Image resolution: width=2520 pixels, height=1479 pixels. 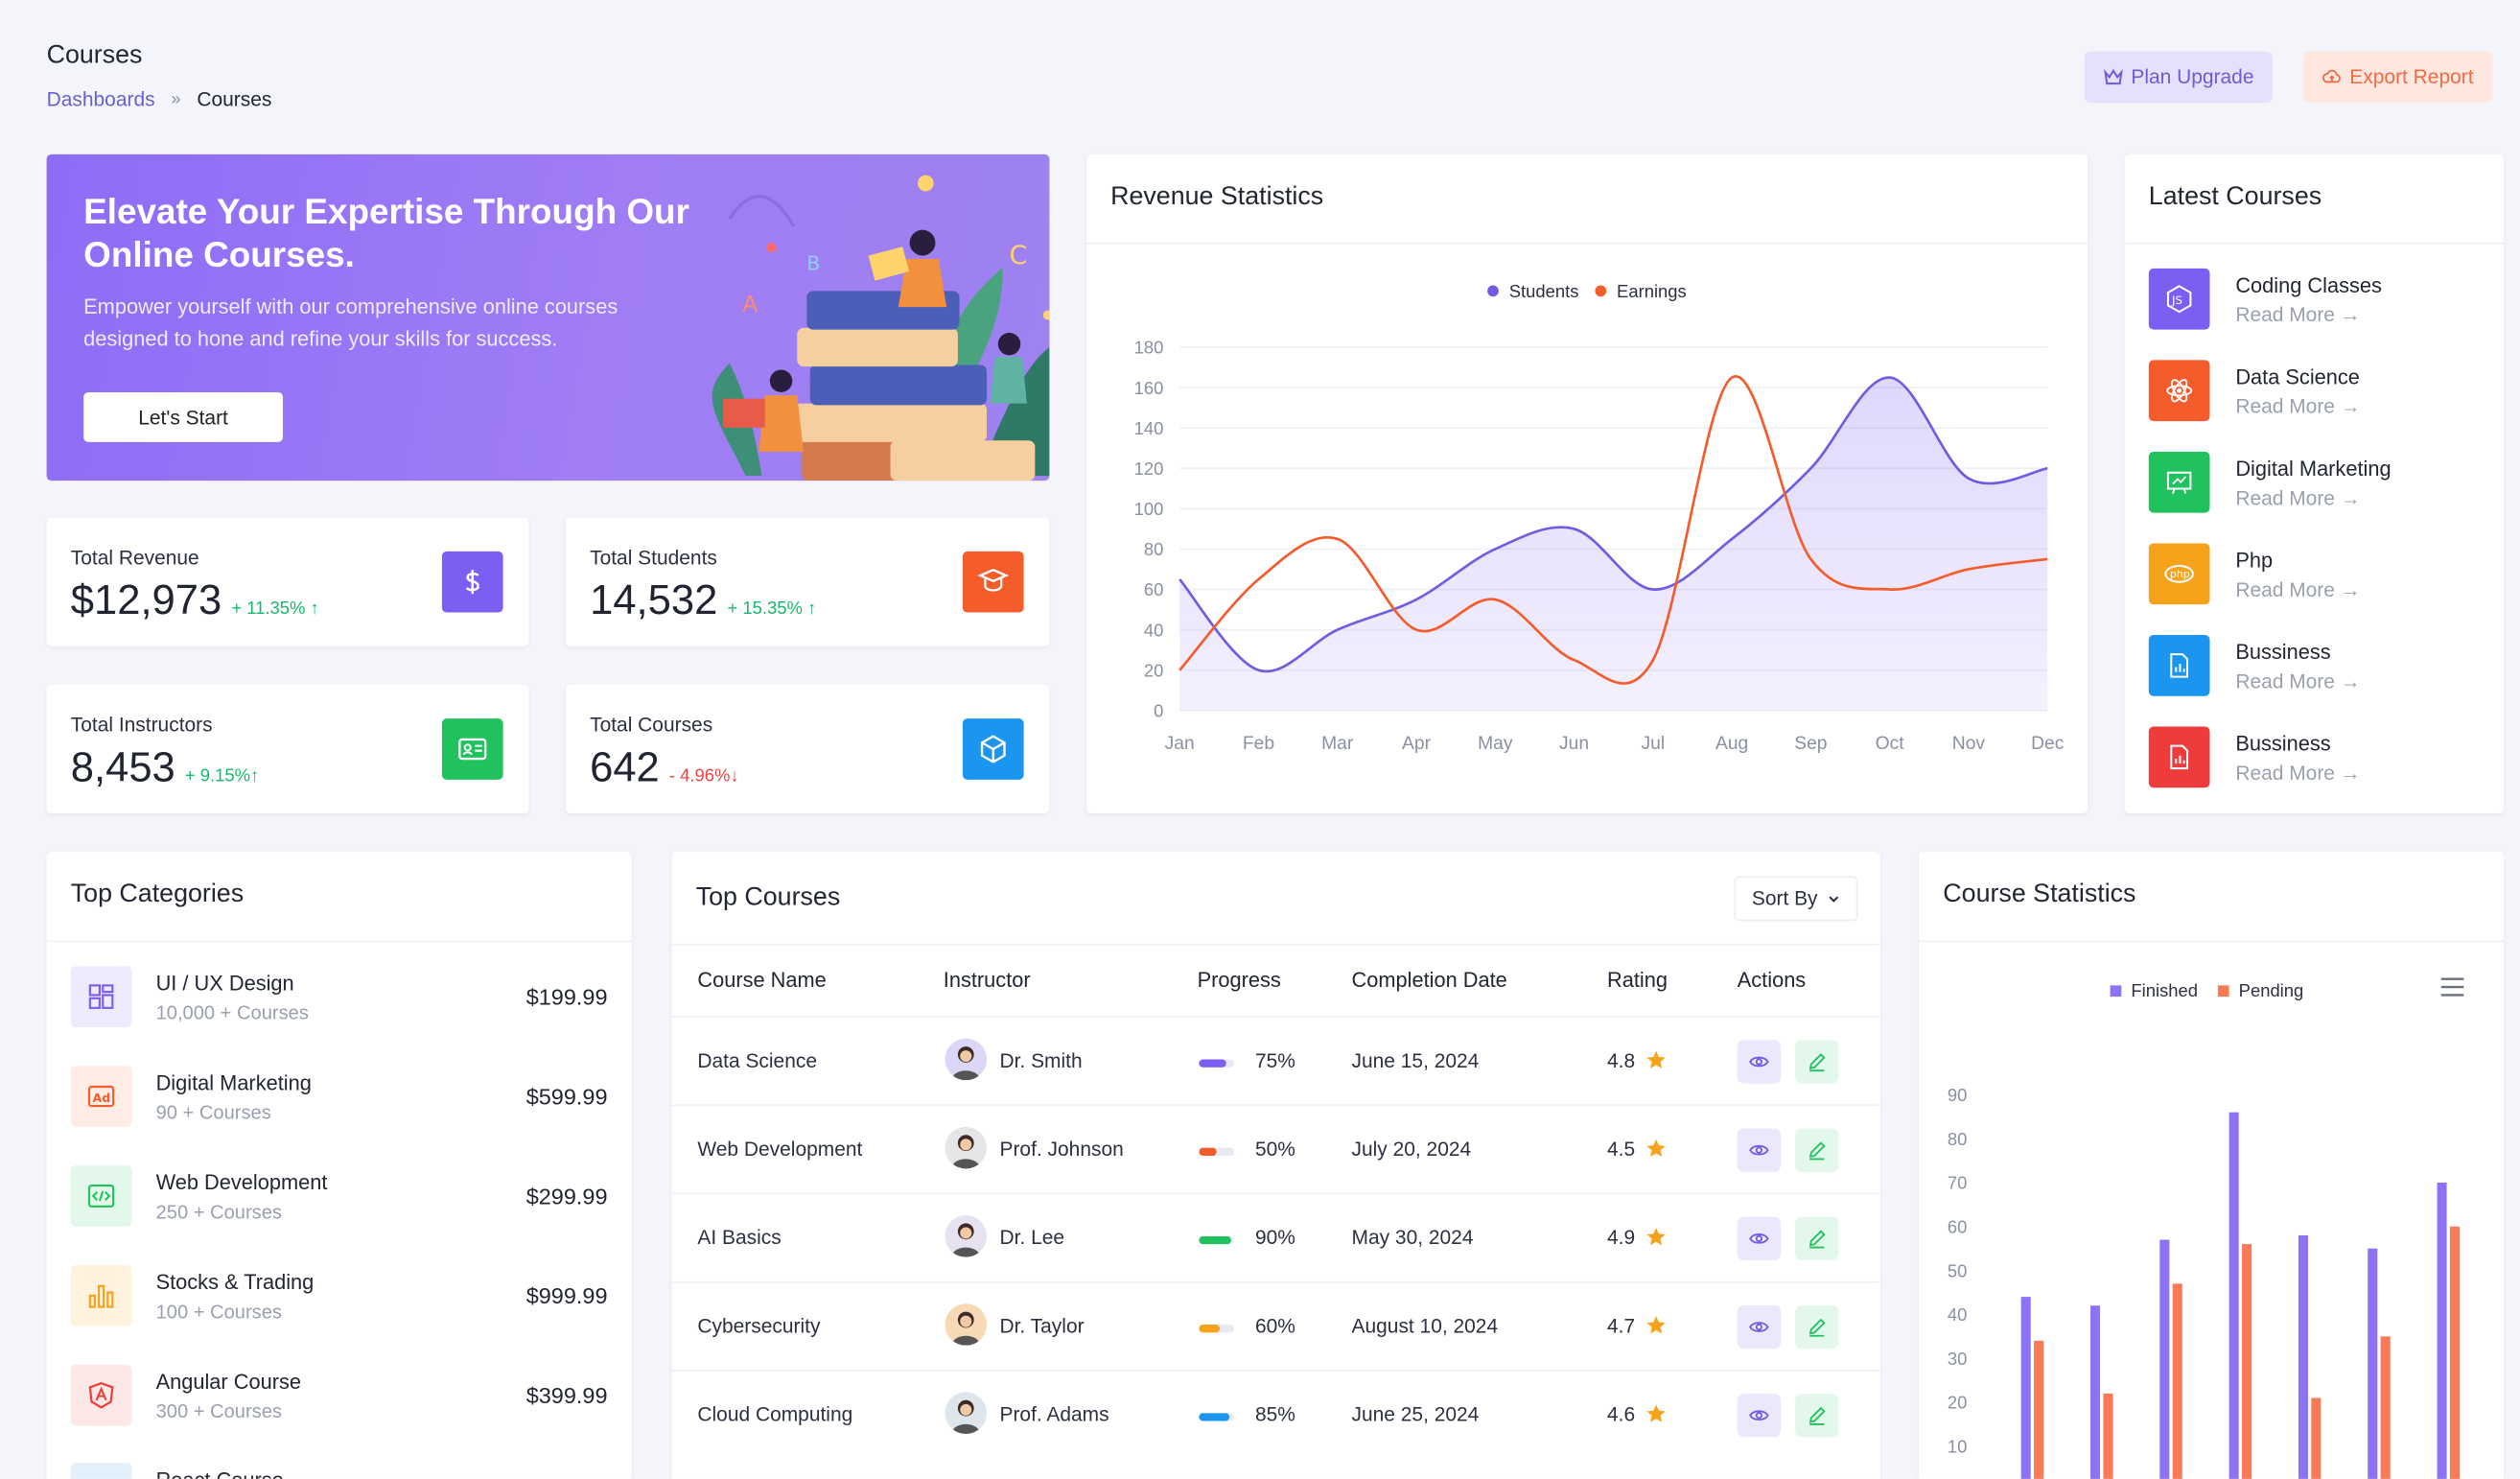 What do you see at coordinates (314, 609) in the screenshot?
I see `trend-up-icon: ↑` at bounding box center [314, 609].